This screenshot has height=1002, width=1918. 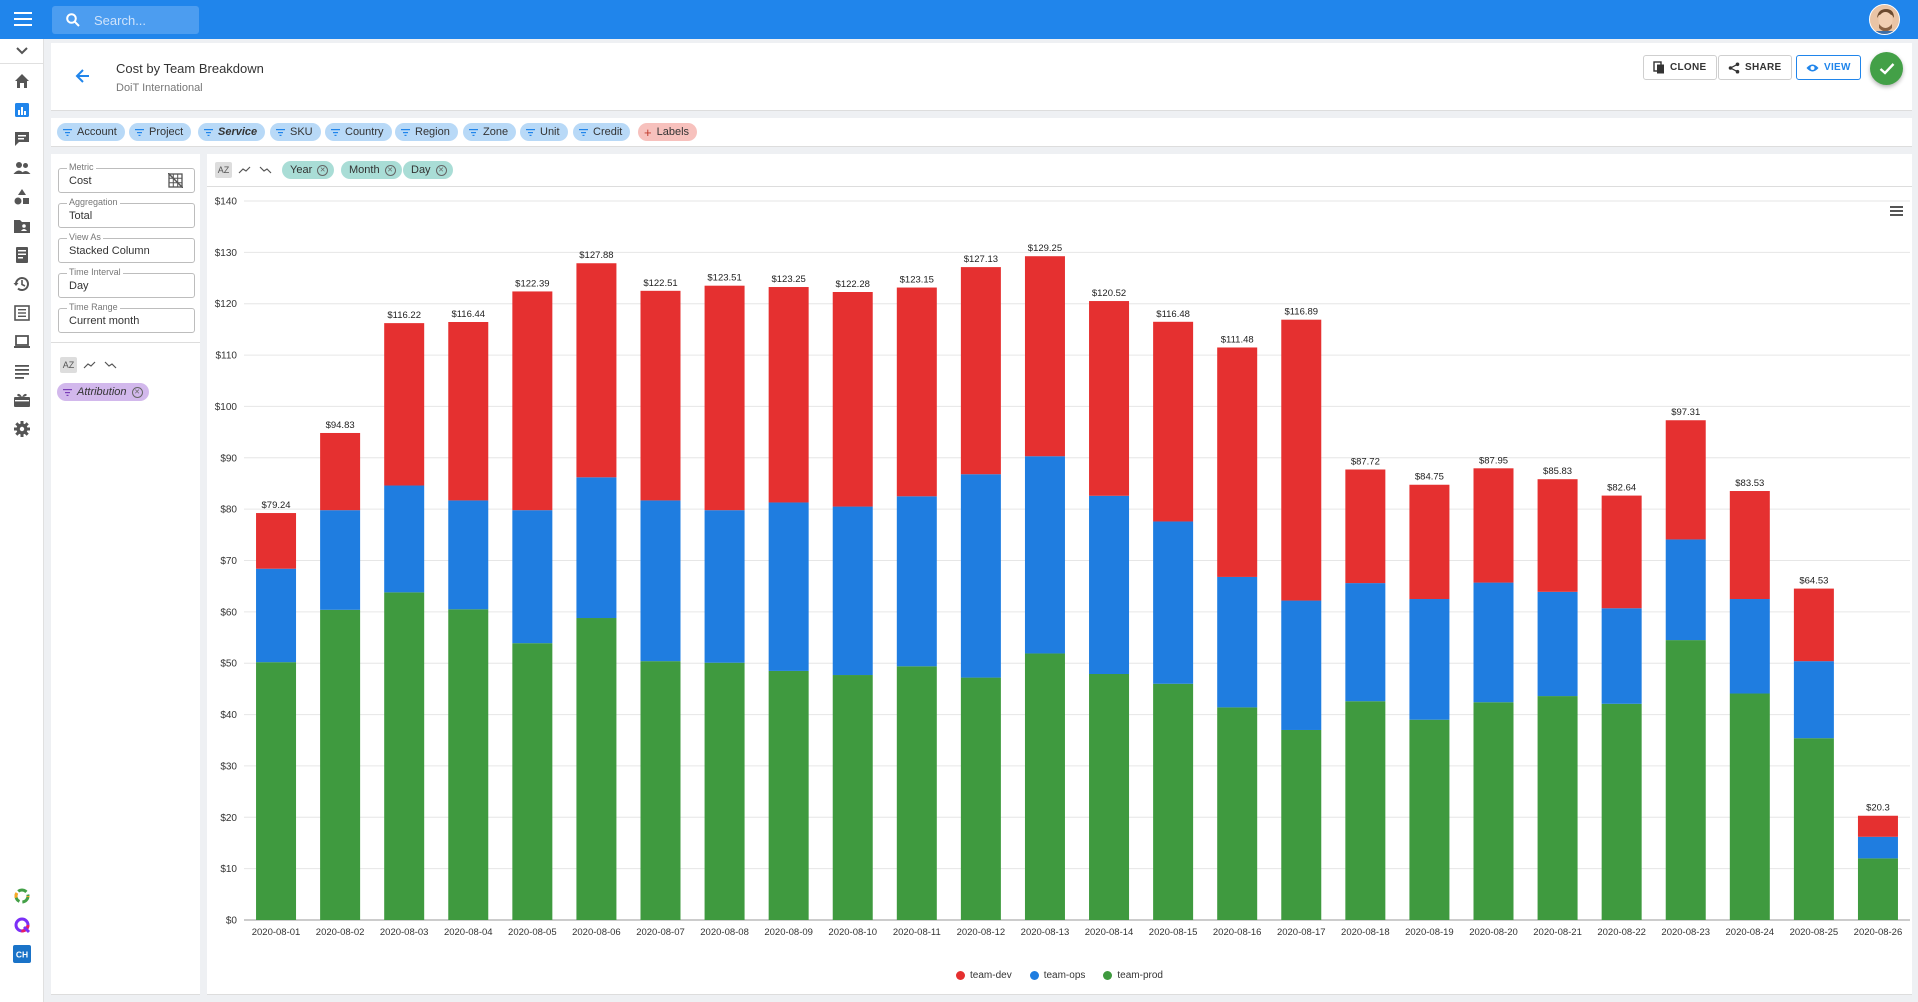 What do you see at coordinates (126, 247) in the screenshot?
I see `view-as-select: View As Stacked Column` at bounding box center [126, 247].